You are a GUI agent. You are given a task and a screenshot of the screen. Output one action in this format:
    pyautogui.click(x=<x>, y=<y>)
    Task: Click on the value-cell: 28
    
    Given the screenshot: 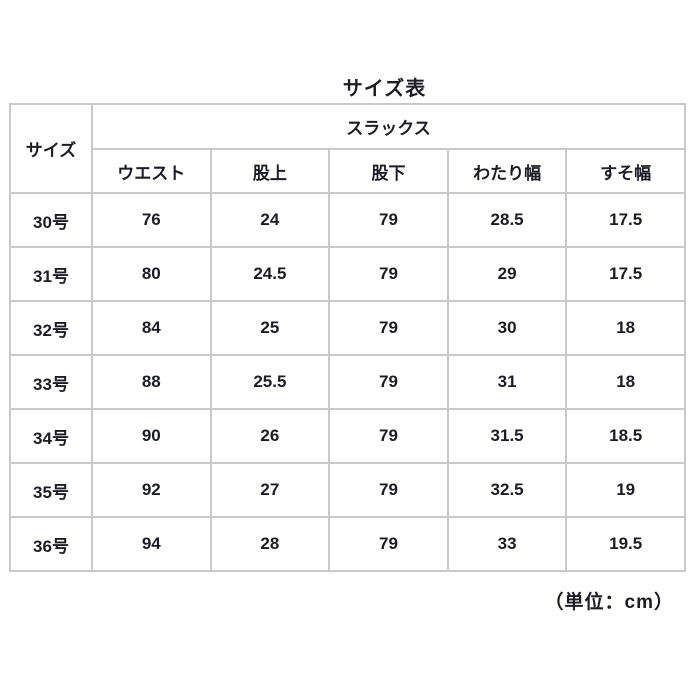 What is the action you would take?
    pyautogui.click(x=270, y=544)
    